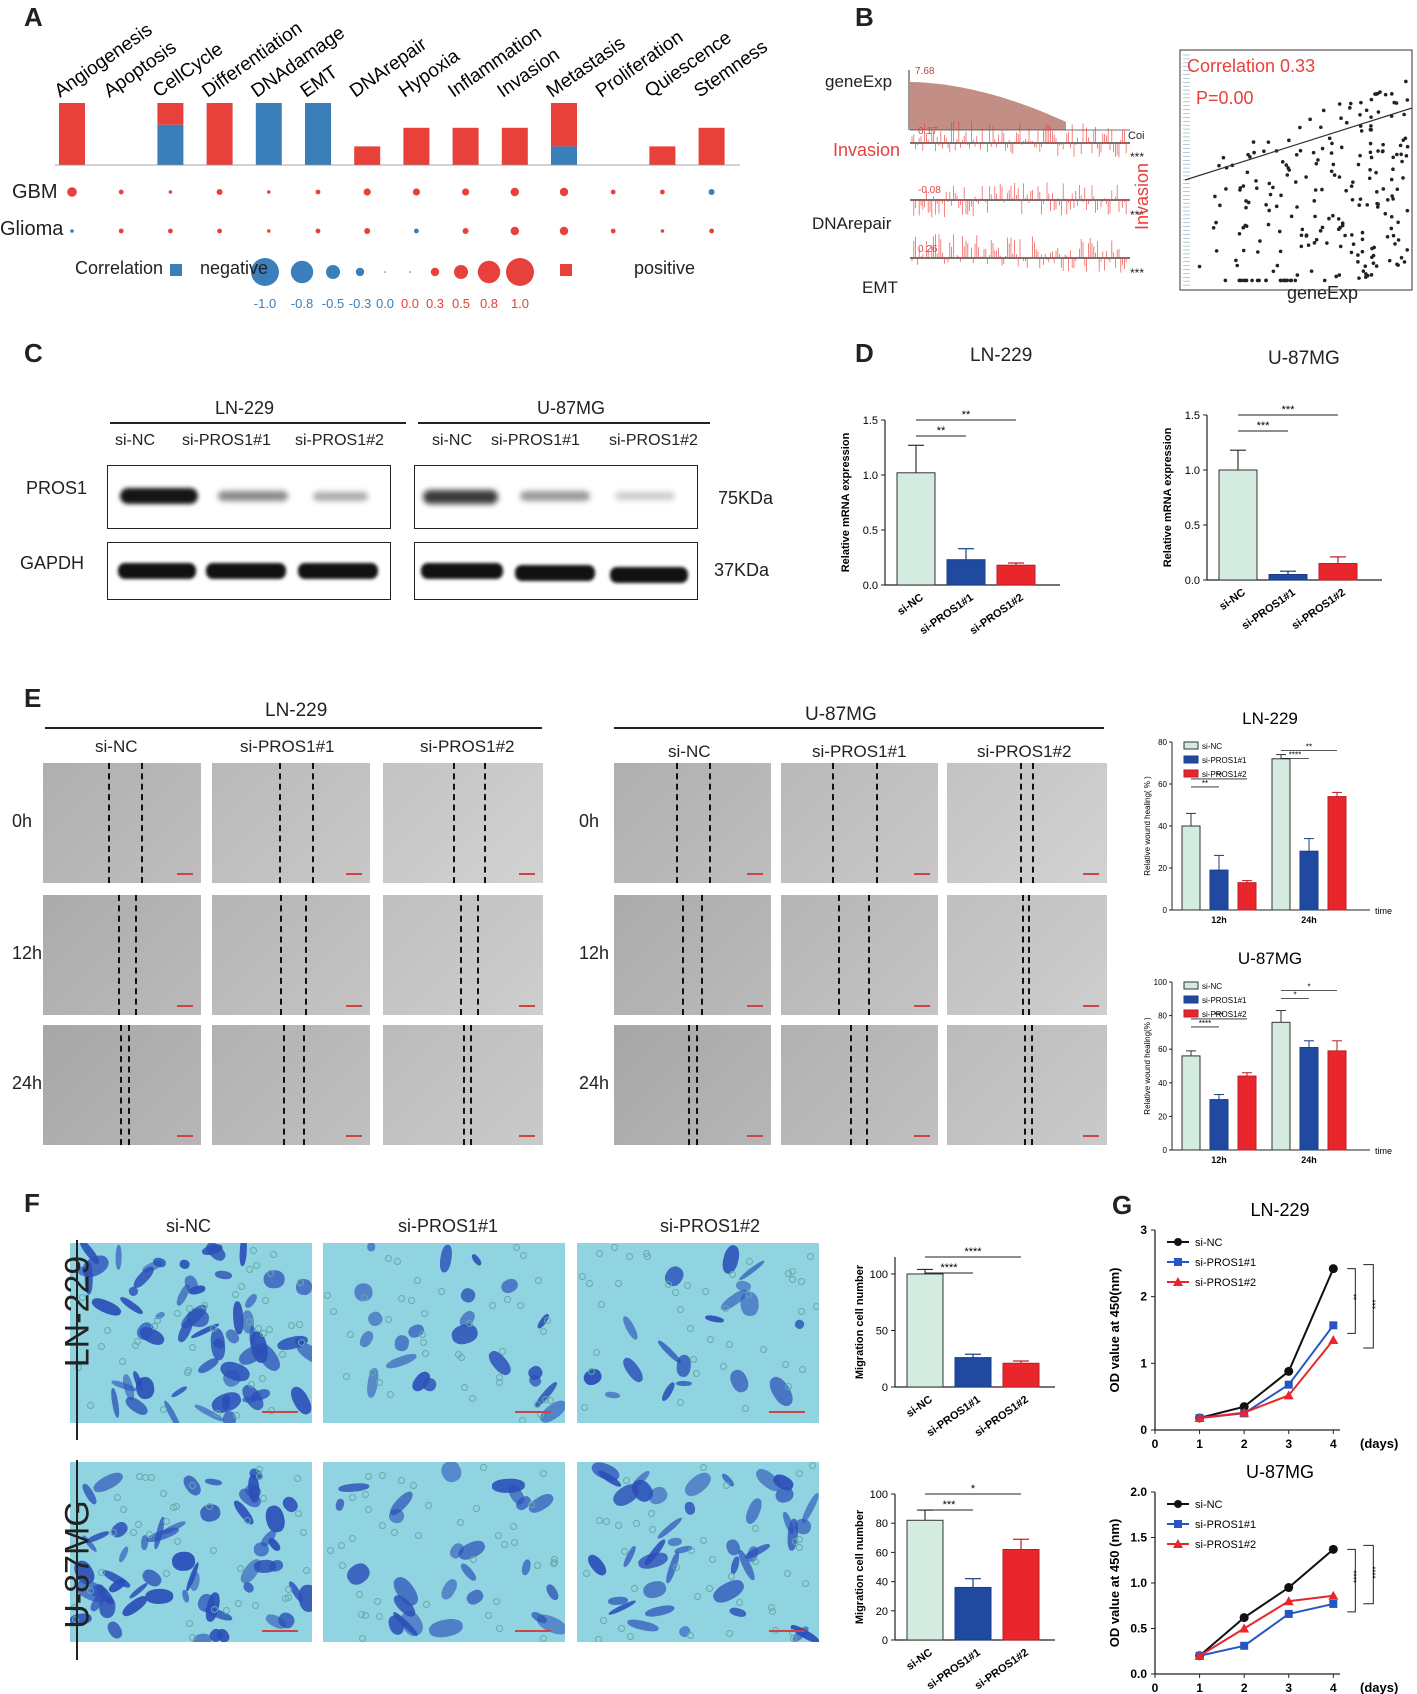  What do you see at coordinates (416, 146) in the screenshot?
I see `bar-positive-hypoxia` at bounding box center [416, 146].